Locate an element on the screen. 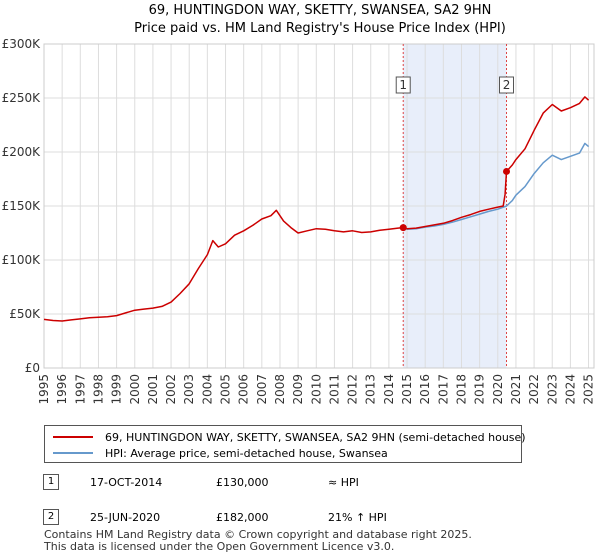 This screenshot has height=560, width=600. sale-label-number: 2 is located at coordinates (507, 85).